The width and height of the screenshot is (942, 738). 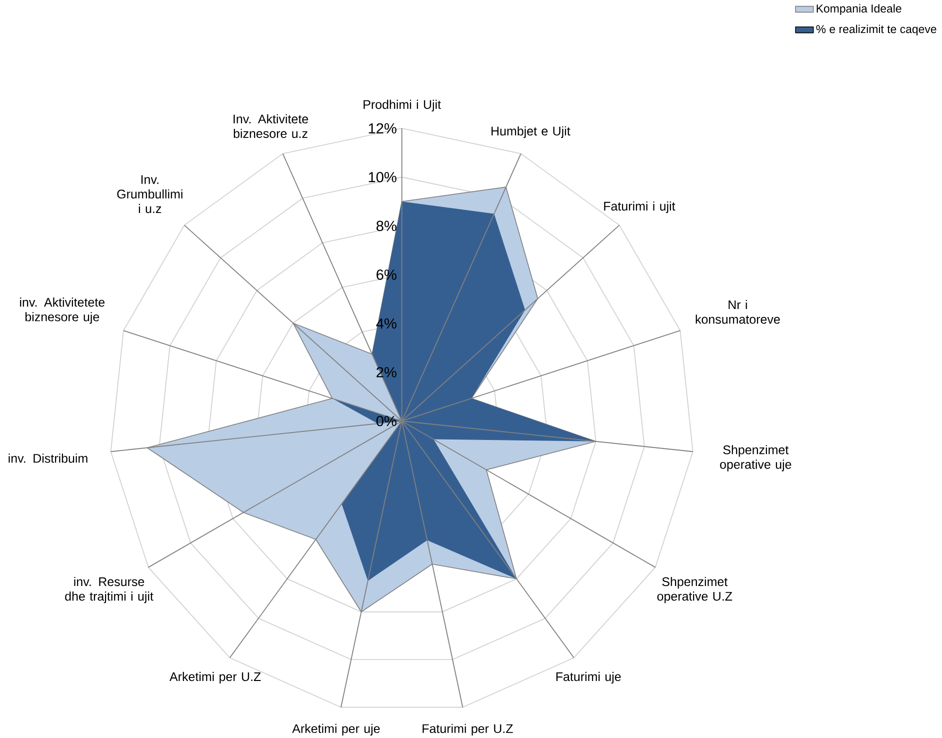 I want to click on y-tick-label: 8%, so click(x=386, y=226).